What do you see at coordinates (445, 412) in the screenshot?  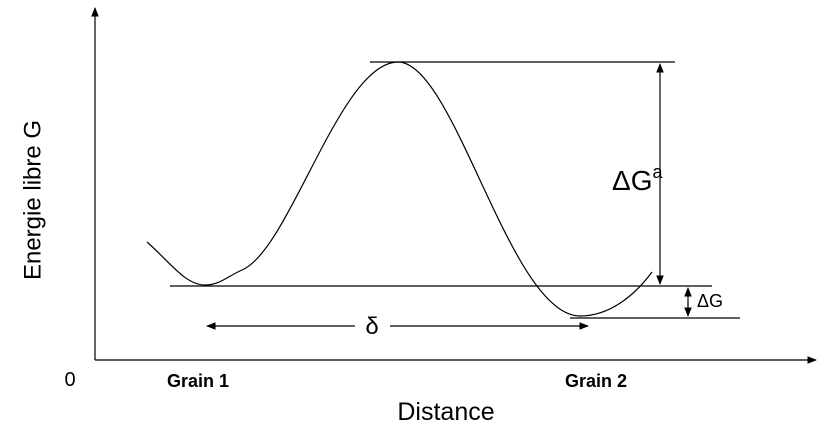 I see `x-axis-label: Distance` at bounding box center [445, 412].